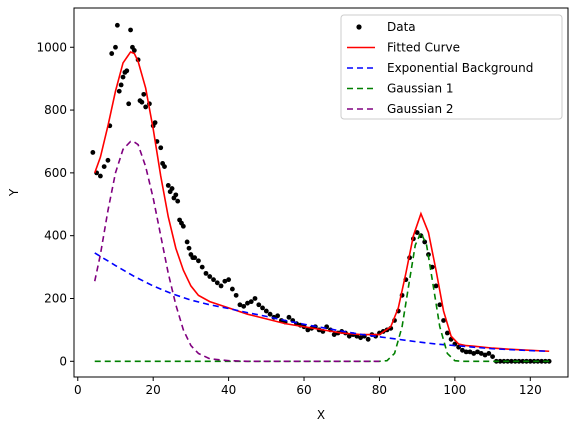 The image size is (580, 432). What do you see at coordinates (460, 68) in the screenshot?
I see `legend-label: Exponential Background` at bounding box center [460, 68].